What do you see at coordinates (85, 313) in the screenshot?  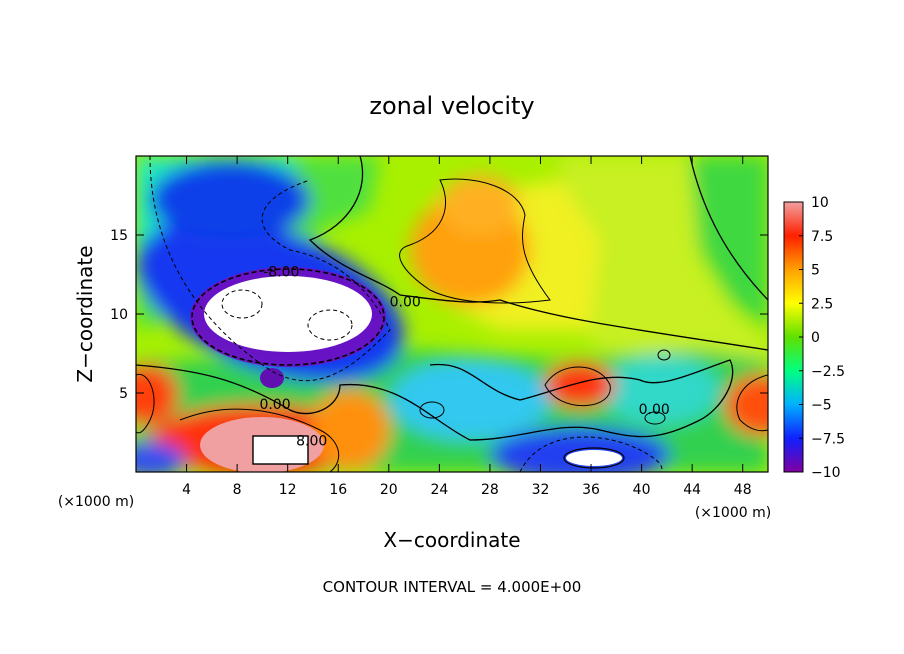 I see `y-axis-label: Z−coordinate` at bounding box center [85, 313].